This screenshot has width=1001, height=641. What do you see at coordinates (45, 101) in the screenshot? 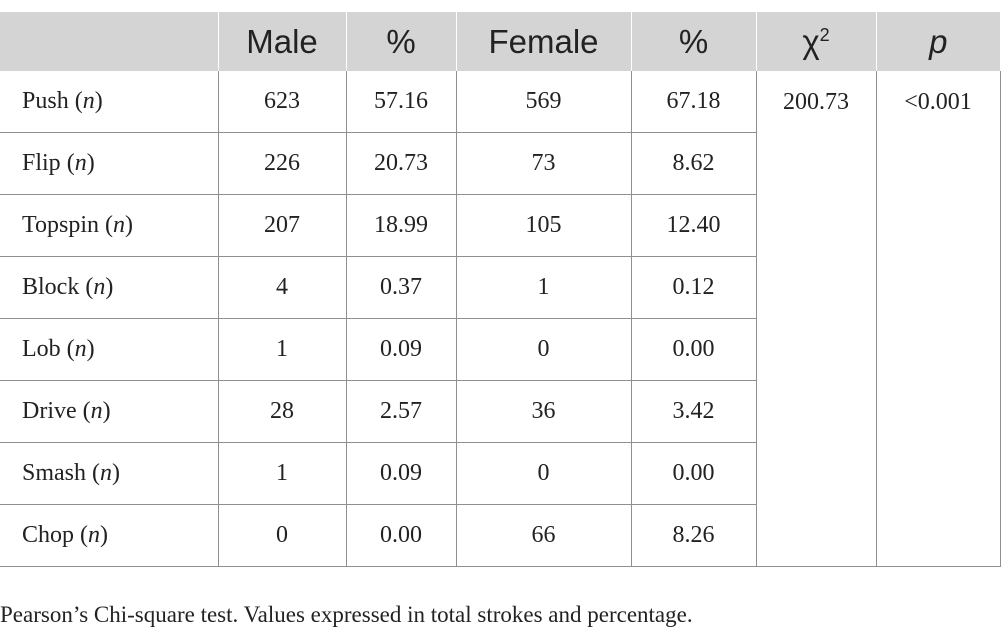
I see `stroke-name: Push` at bounding box center [45, 101].